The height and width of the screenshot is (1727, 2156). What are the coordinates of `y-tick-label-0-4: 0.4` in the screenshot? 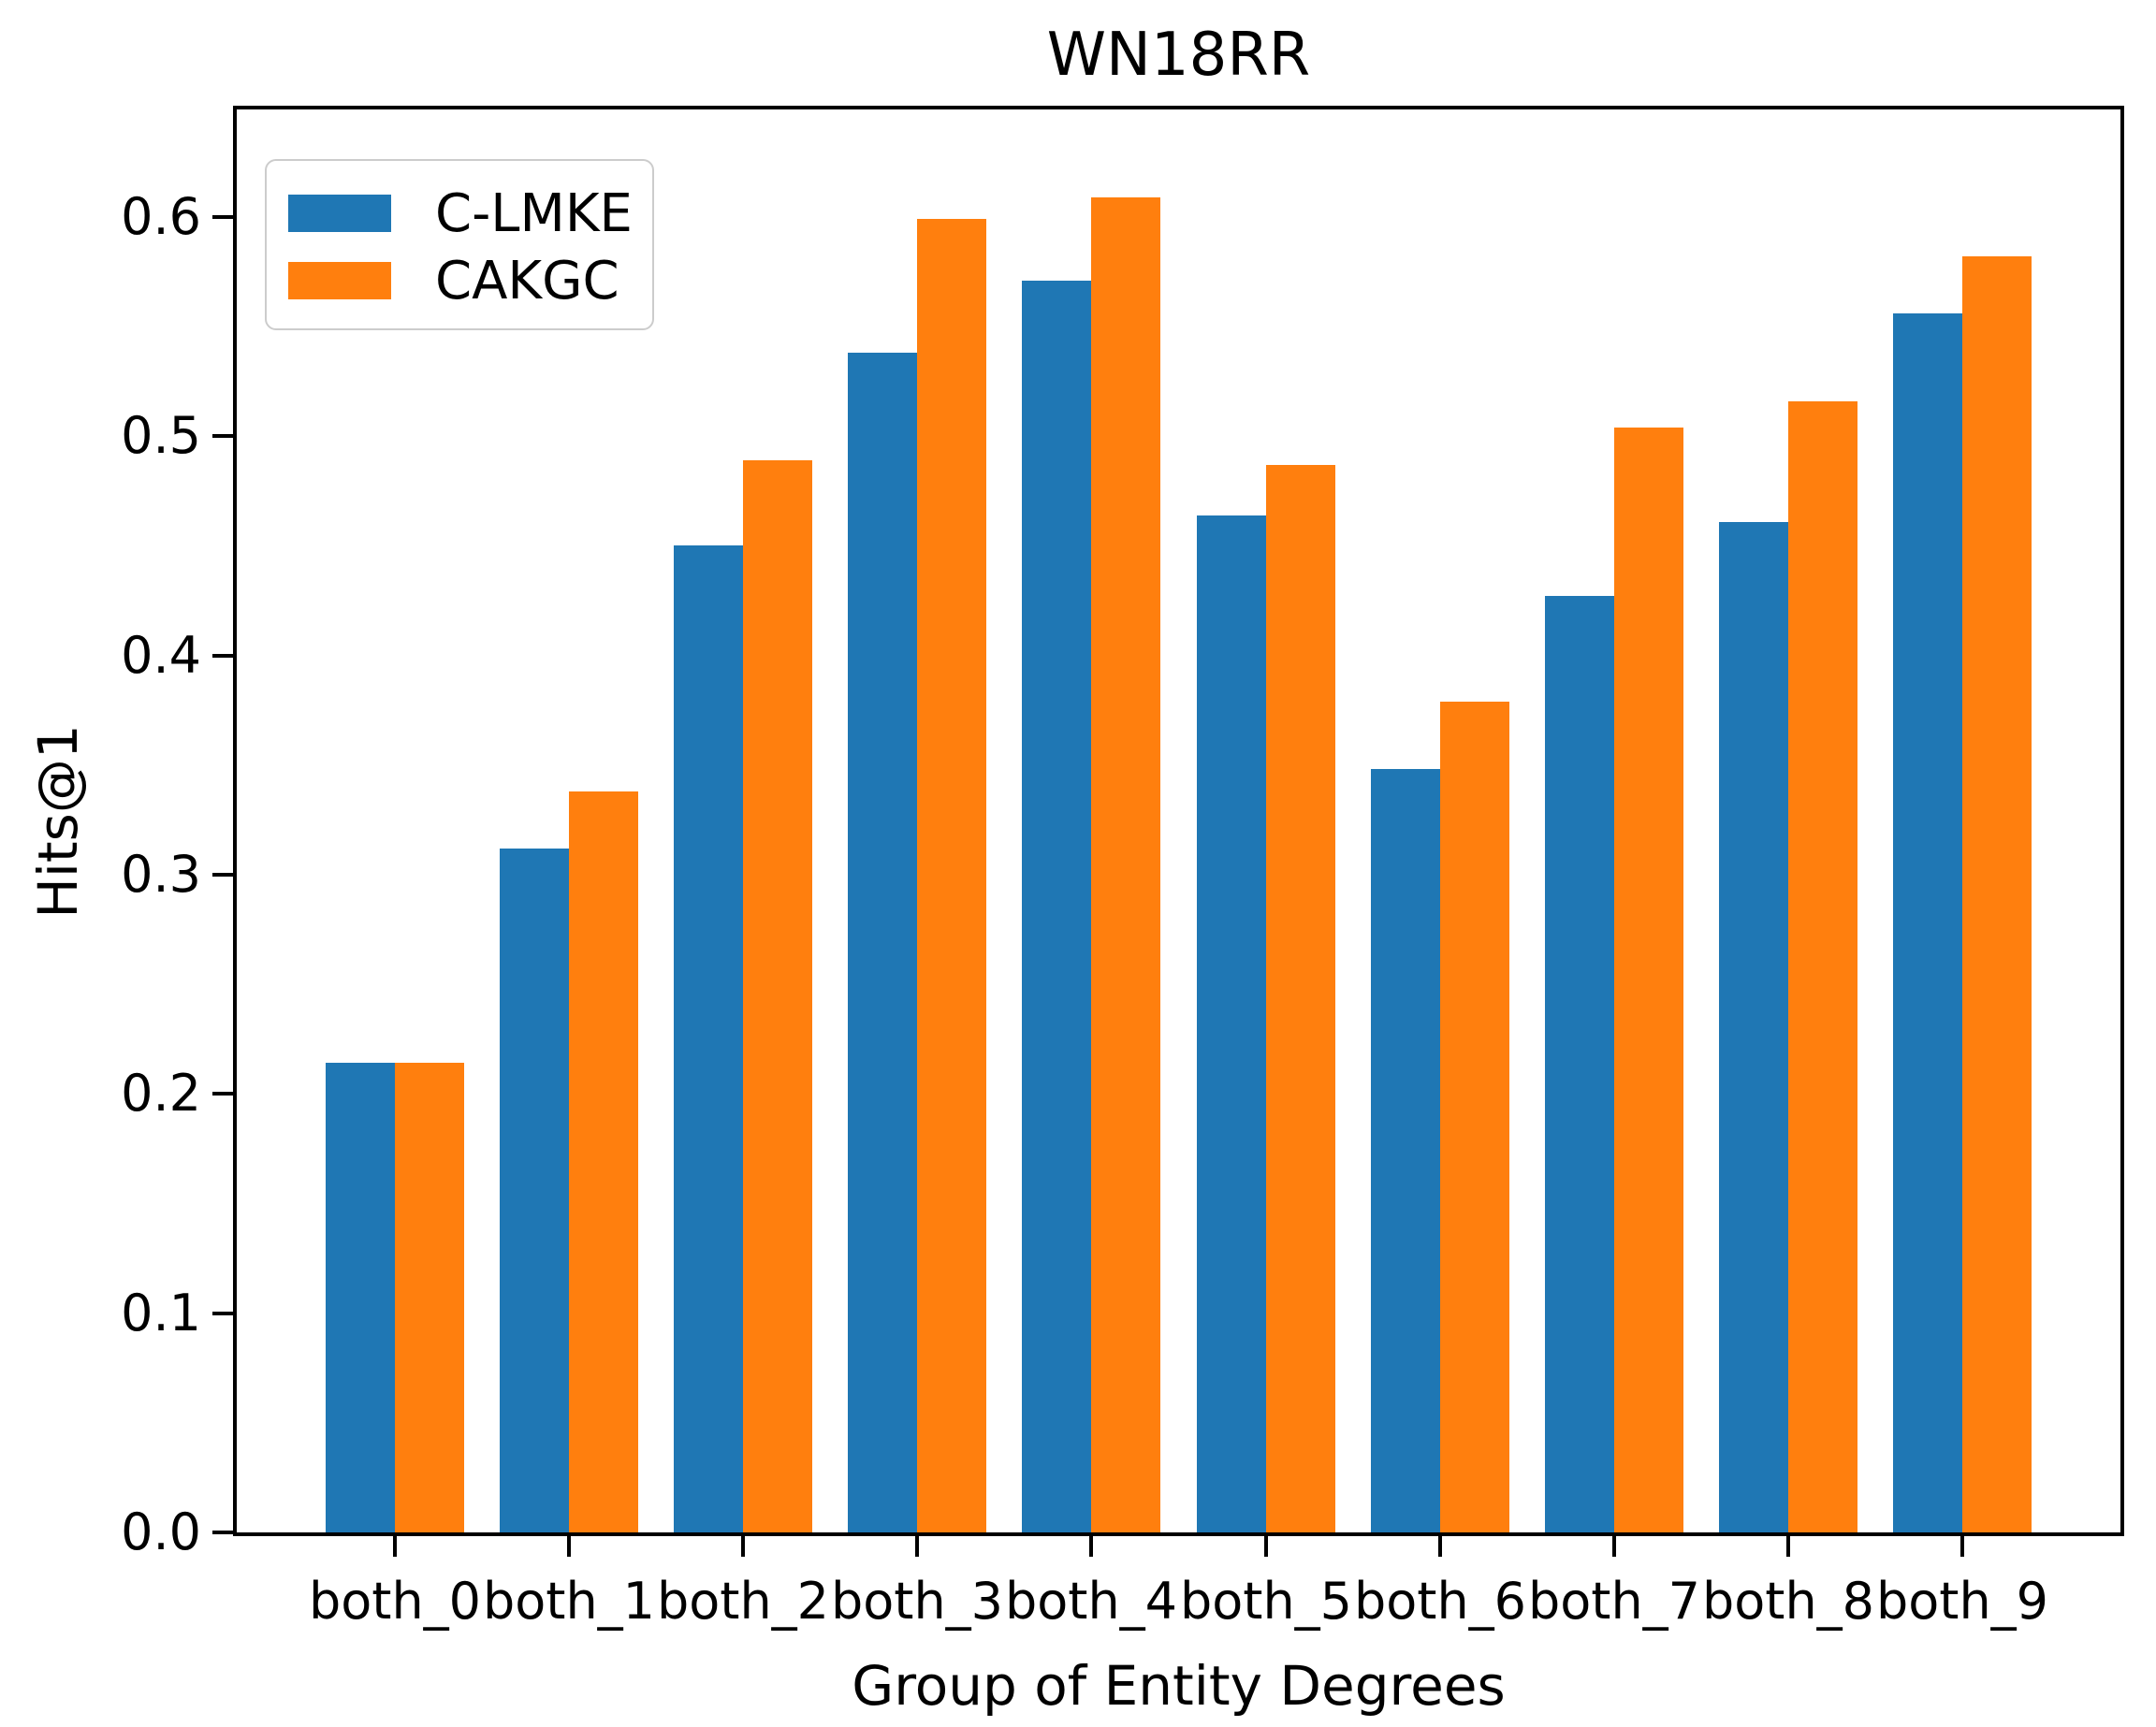 It's located at (161, 655).